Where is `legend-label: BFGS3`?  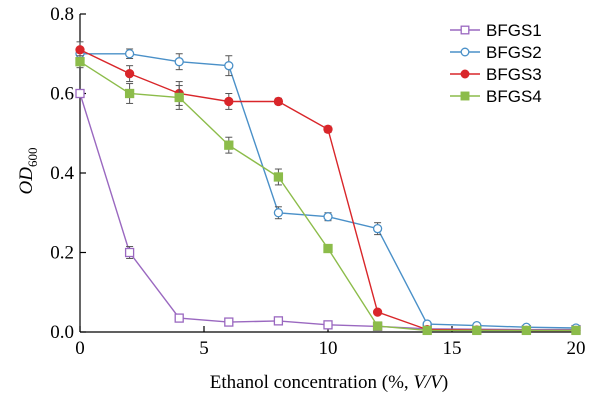
legend-label: BFGS3 is located at coordinates (514, 74).